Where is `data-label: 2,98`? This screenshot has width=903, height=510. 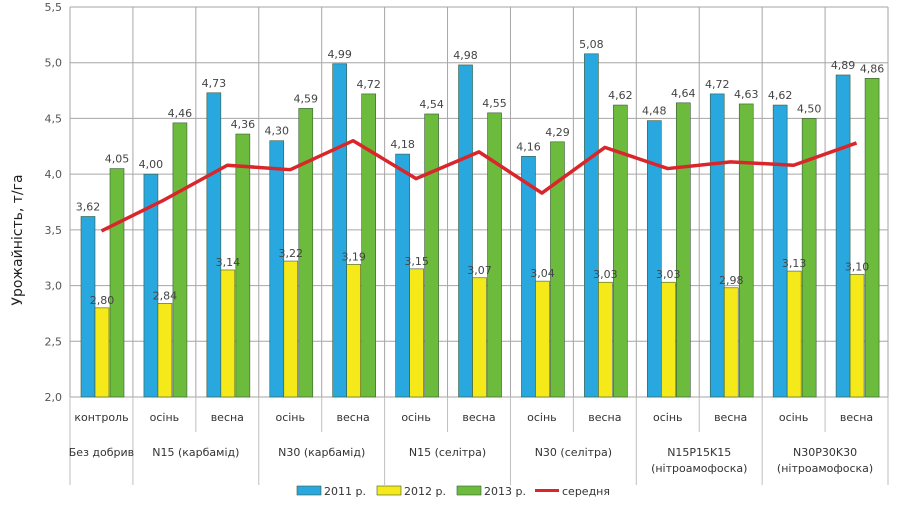
data-label: 2,98 is located at coordinates (731, 280).